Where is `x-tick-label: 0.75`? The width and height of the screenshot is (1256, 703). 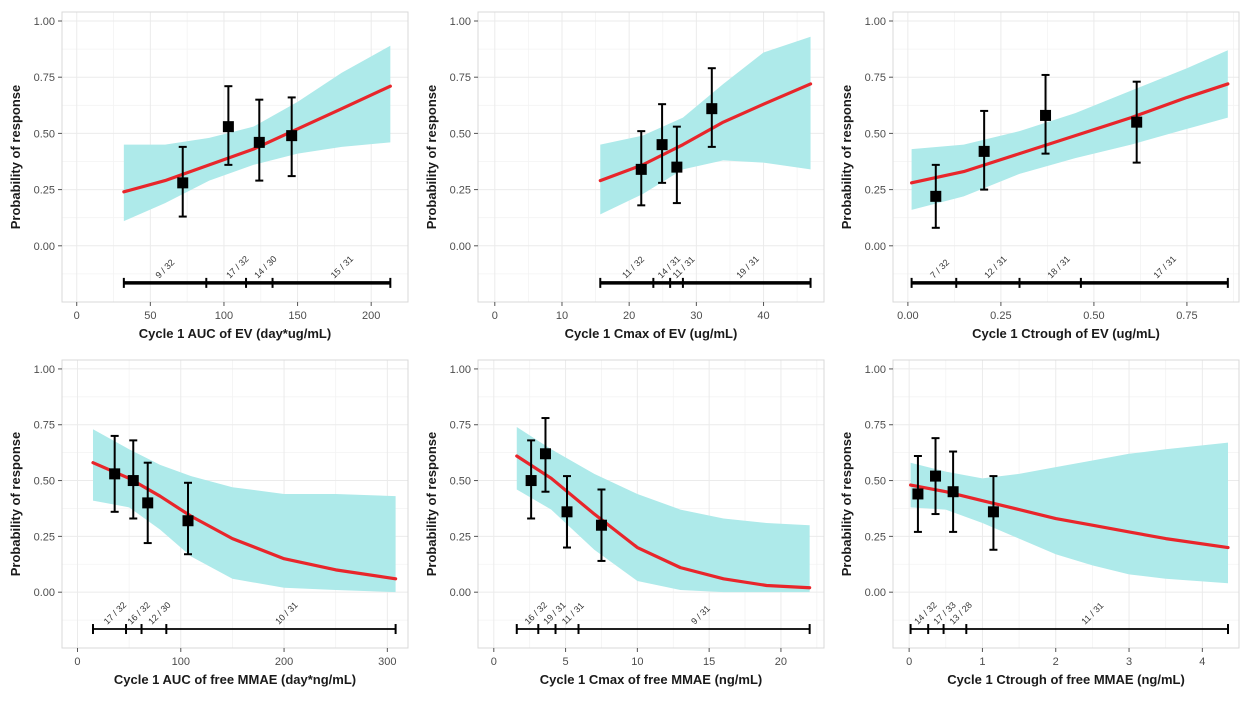 x-tick-label: 0.75 is located at coordinates (1186, 316).